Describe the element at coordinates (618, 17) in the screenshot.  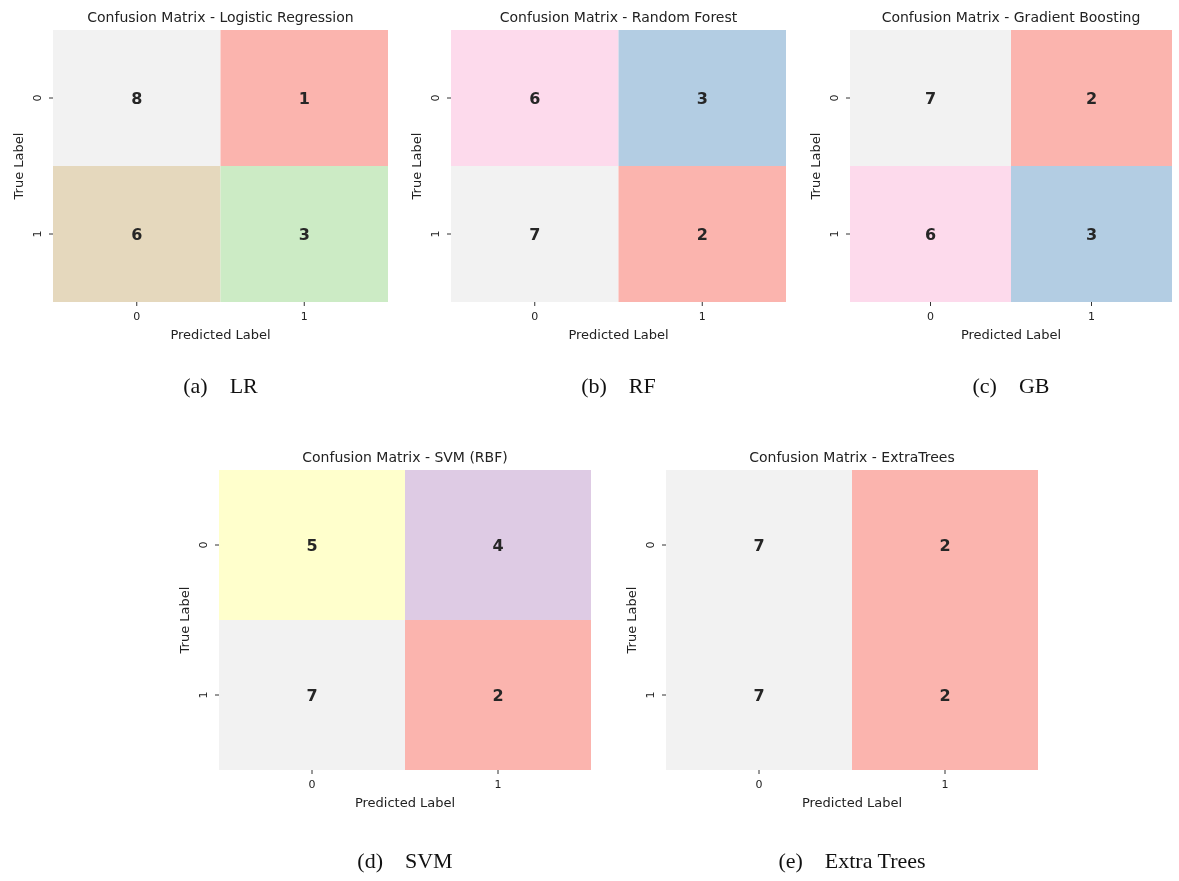
I see `chart-title: Confusion Matrix - Random Forest` at that location.